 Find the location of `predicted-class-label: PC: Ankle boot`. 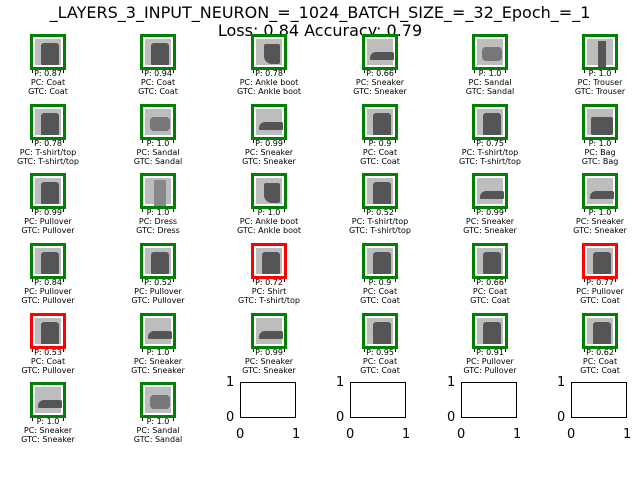

predicted-class-label: PC: Ankle boot is located at coordinates (269, 82).